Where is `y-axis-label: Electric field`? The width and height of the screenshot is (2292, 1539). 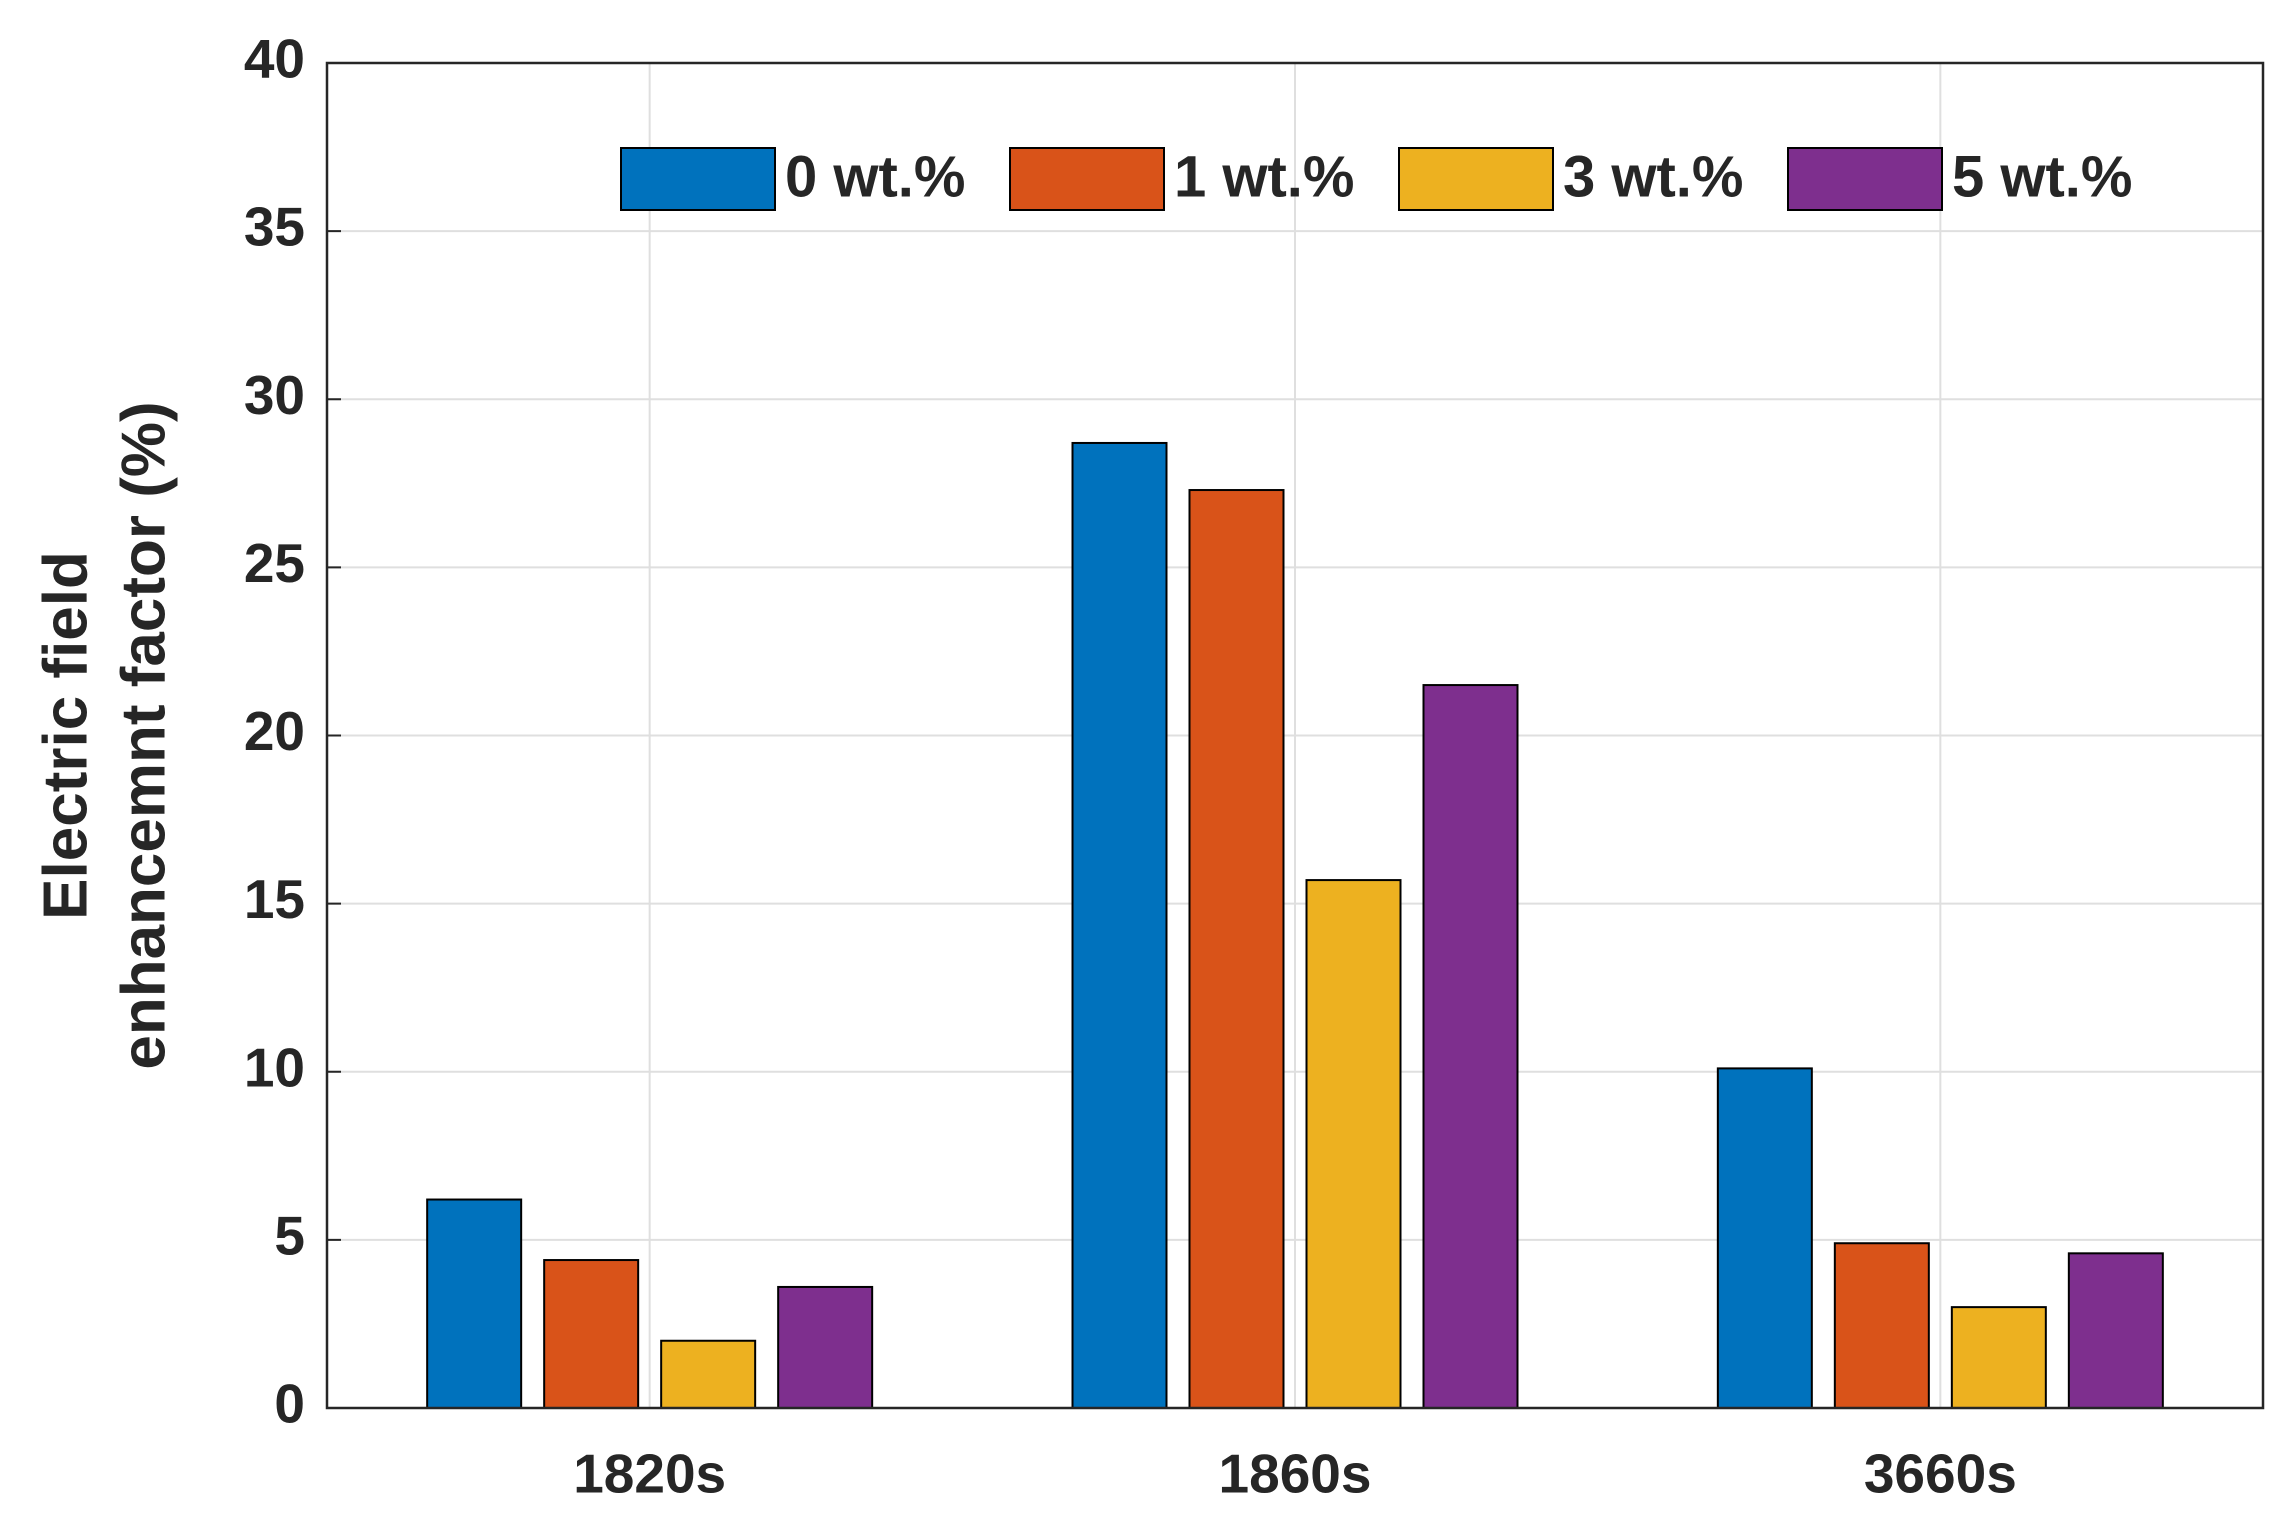
y-axis-label: Electric field is located at coordinates (65, 735).